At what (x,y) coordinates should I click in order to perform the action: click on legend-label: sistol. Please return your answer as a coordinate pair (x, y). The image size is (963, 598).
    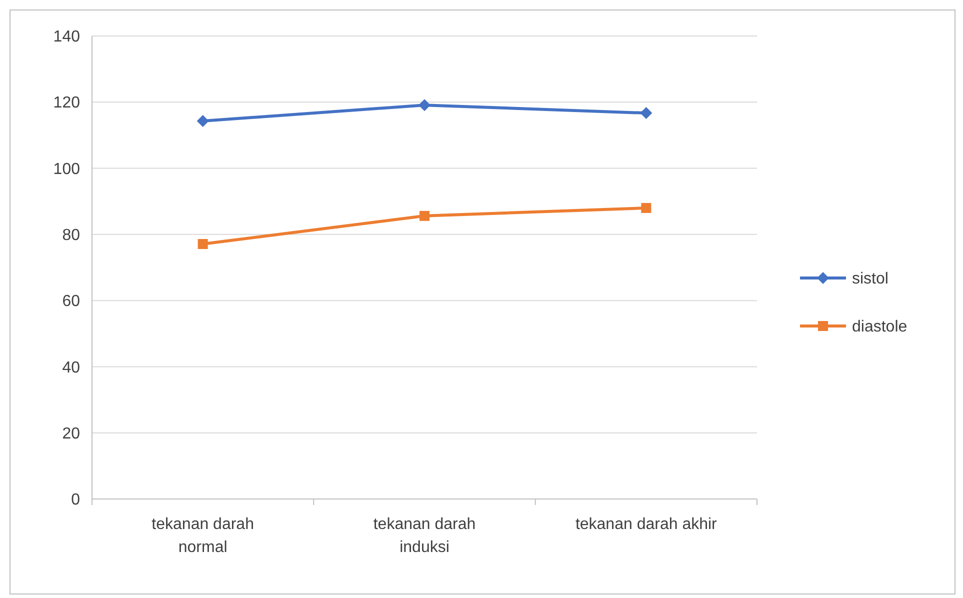
    Looking at the image, I should click on (870, 279).